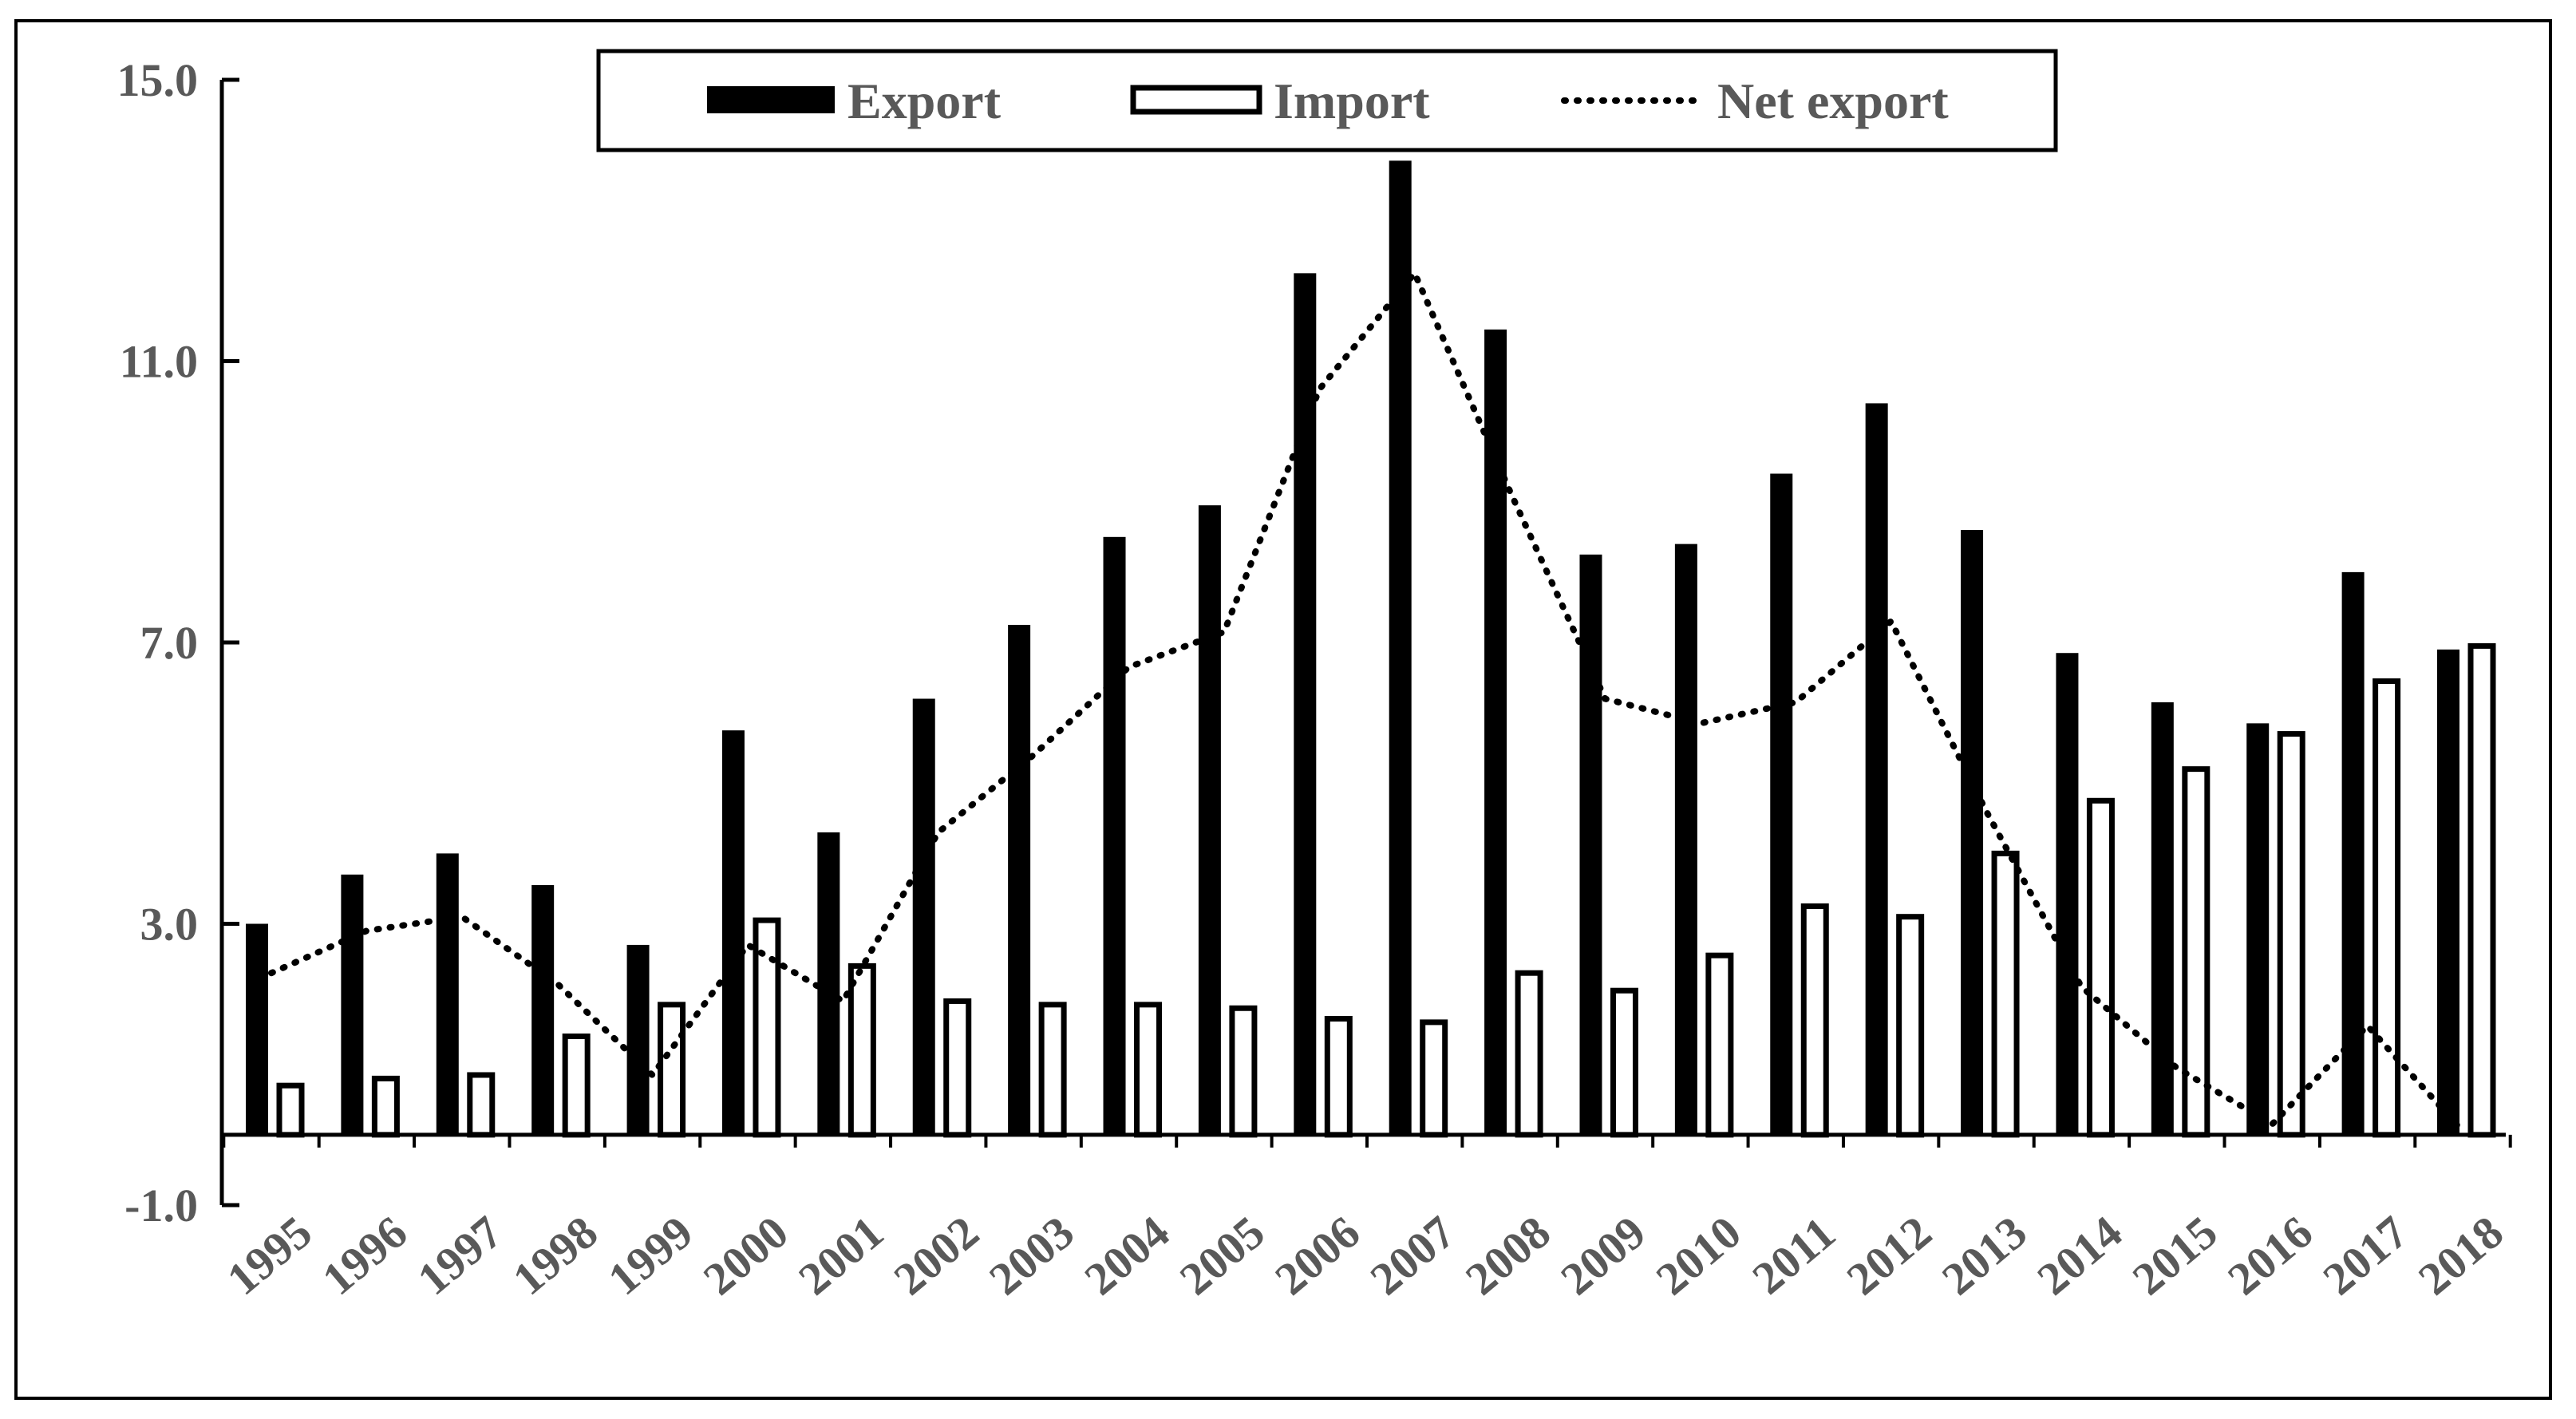 This screenshot has height=1419, width=2576. I want to click on legend-import-label: Import, so click(1352, 101).